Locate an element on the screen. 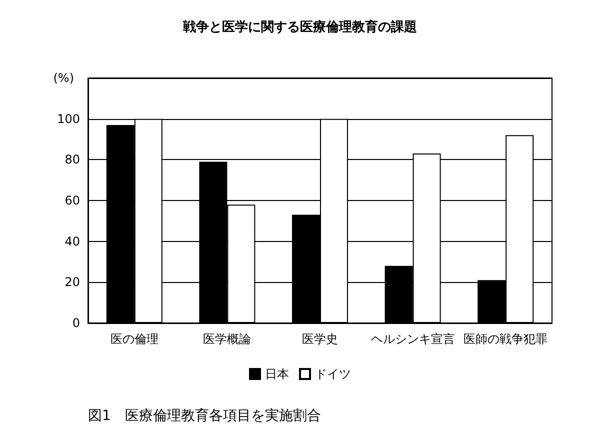 The image size is (600, 441). x-tick-label: 医学概論 is located at coordinates (227, 339).